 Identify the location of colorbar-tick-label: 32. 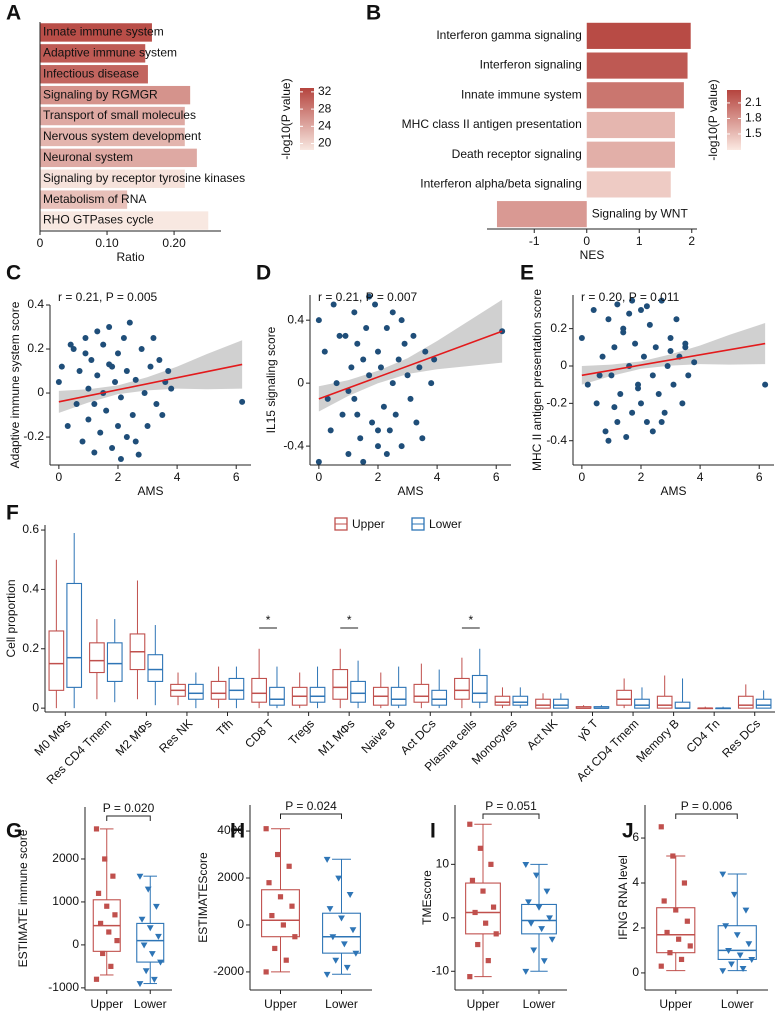
(325, 91).